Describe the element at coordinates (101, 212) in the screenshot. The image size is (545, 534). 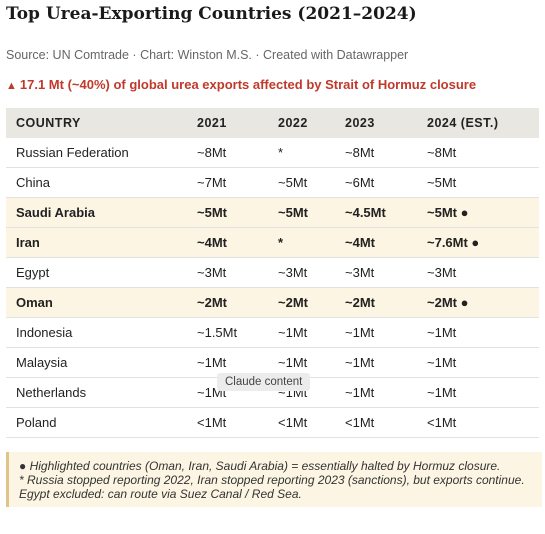
I see `cell-country: Saudi Arabia` at that location.